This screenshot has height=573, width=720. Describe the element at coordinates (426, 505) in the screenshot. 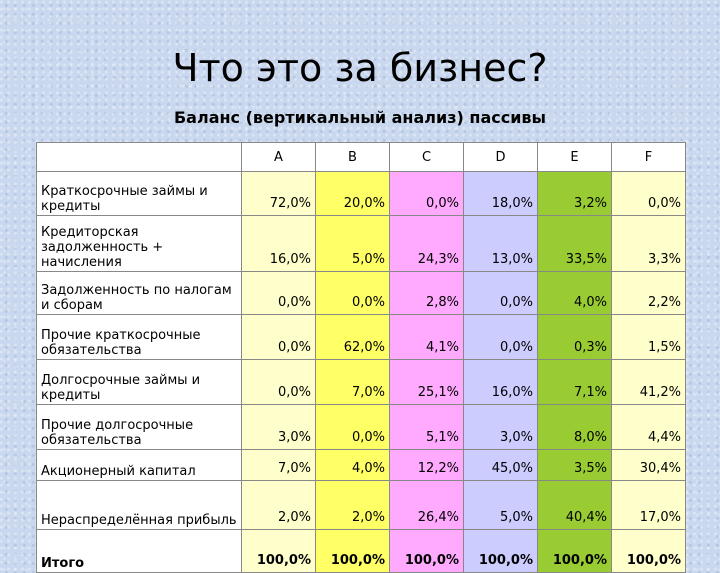

I see `value-cell: 26,4%` at that location.